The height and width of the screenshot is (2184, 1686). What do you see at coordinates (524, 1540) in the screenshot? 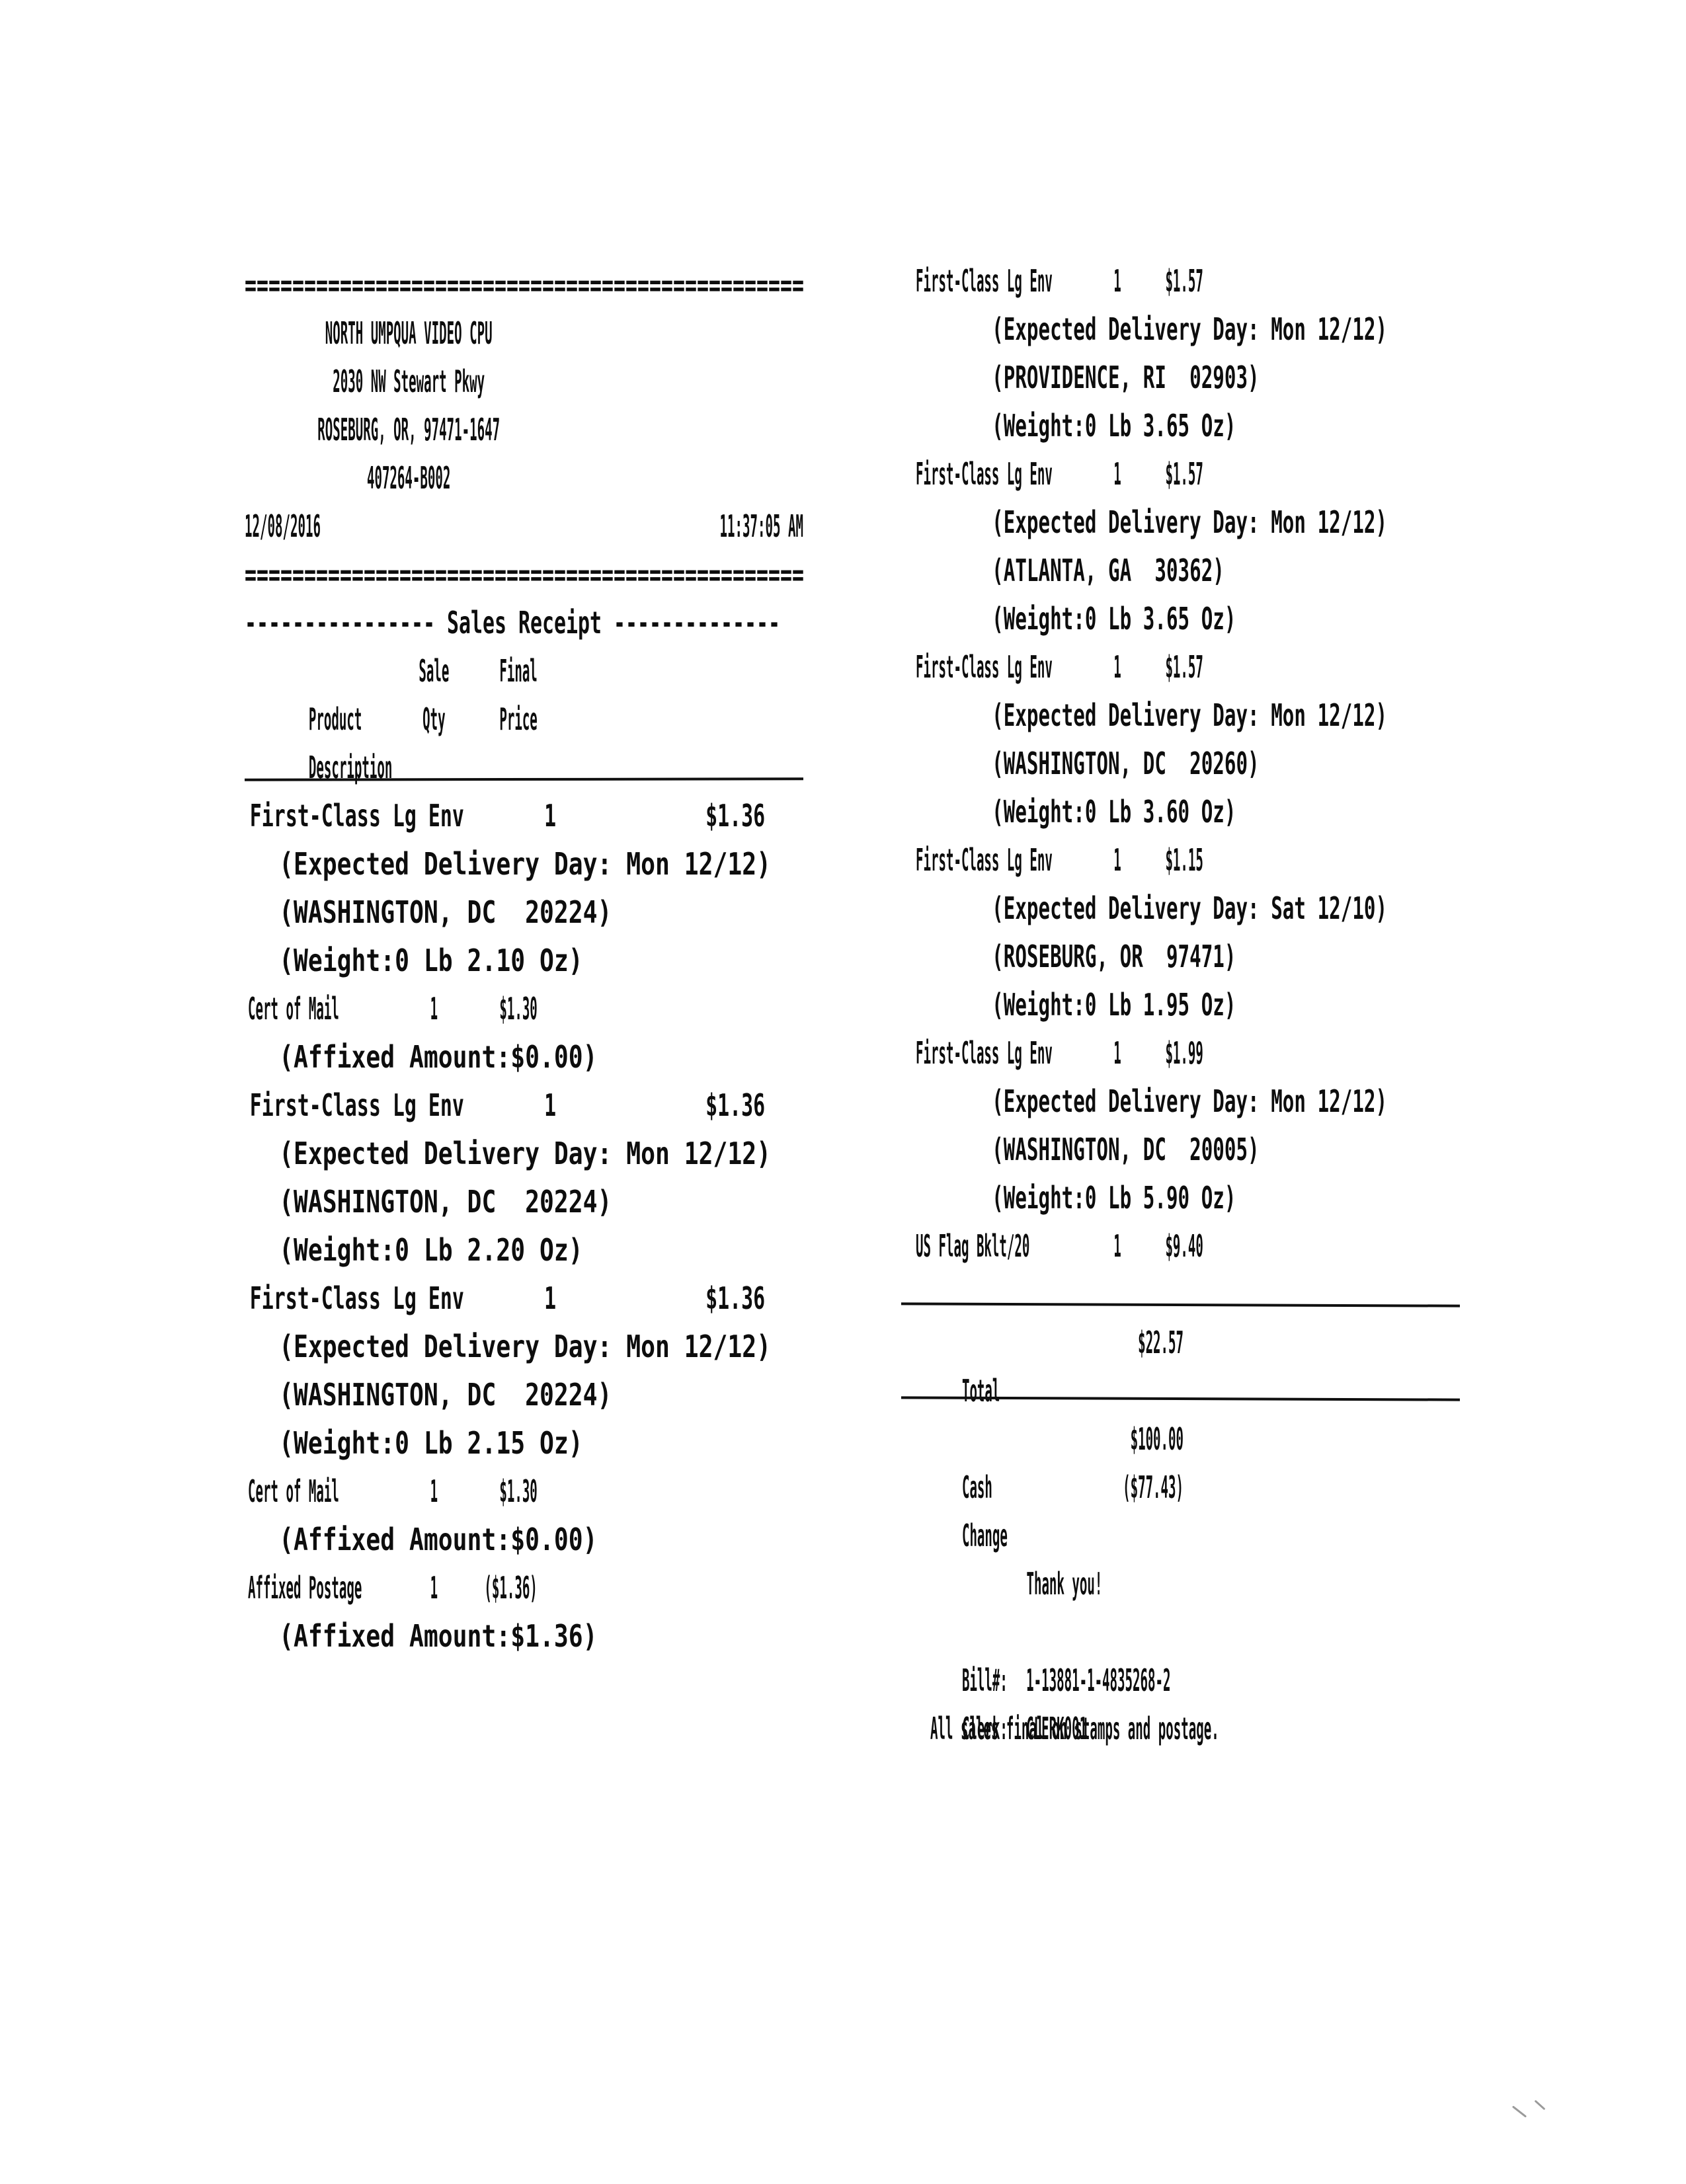
I see `item-detail-line: (Affixed Amount:$0.00)` at bounding box center [524, 1540].